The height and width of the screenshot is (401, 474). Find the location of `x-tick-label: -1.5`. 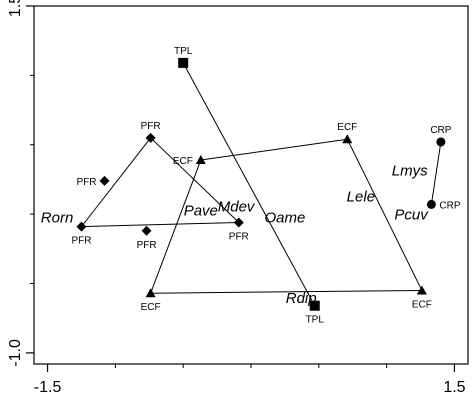

x-tick-label: -1.5 is located at coordinates (48, 387).